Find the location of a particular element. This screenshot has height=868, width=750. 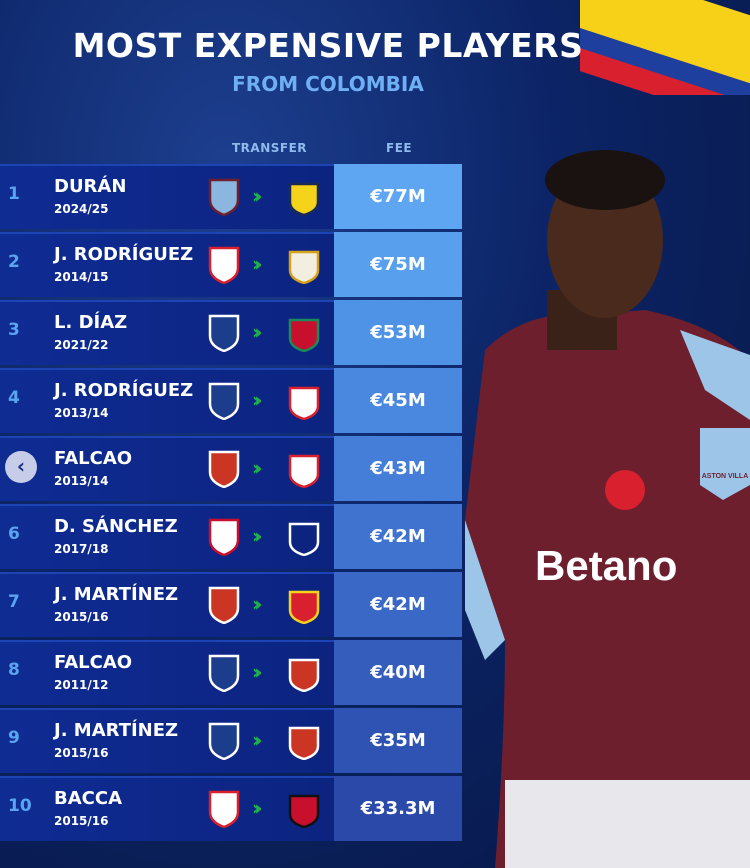

table-row: 8 FALCAO 2011/12 ›› €40M is located at coordinates (231, 672).